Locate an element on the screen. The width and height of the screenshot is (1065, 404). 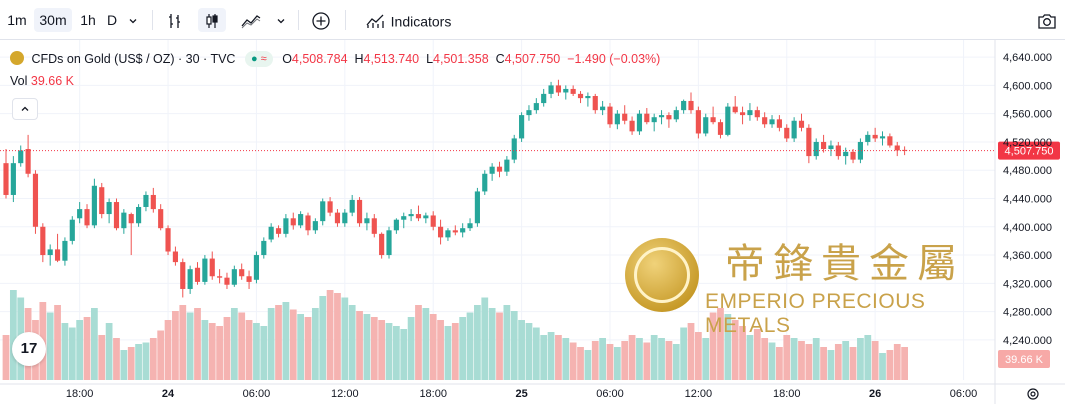
interval-1h-button: 1h is located at coordinates (88, 20).